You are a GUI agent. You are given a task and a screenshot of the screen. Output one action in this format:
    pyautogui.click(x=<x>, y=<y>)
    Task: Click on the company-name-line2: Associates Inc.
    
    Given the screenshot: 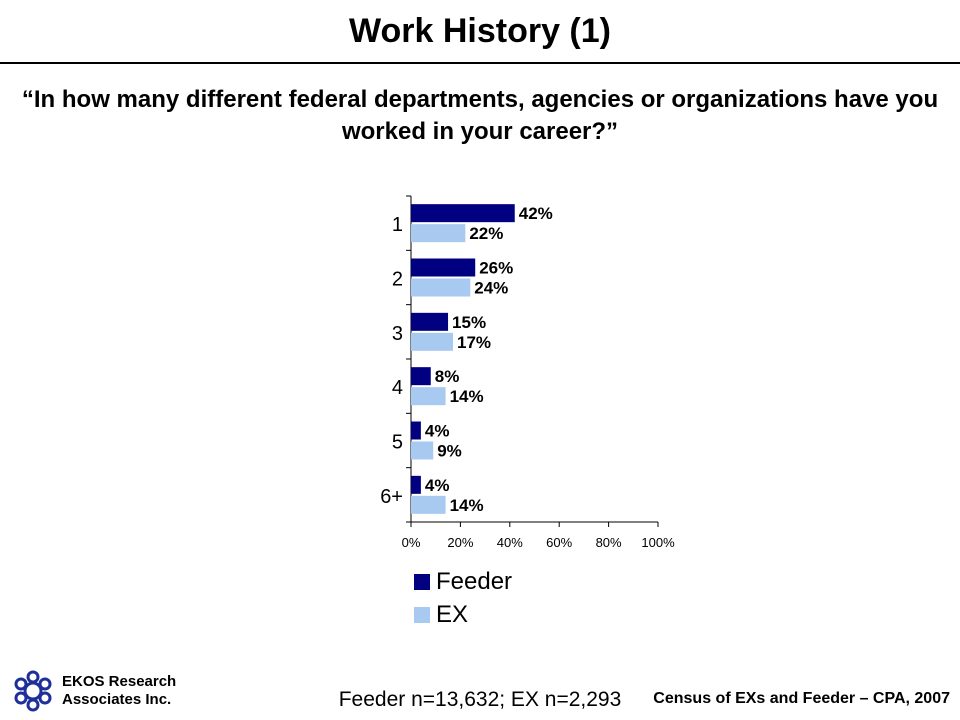 What is the action you would take?
    pyautogui.click(x=117, y=699)
    